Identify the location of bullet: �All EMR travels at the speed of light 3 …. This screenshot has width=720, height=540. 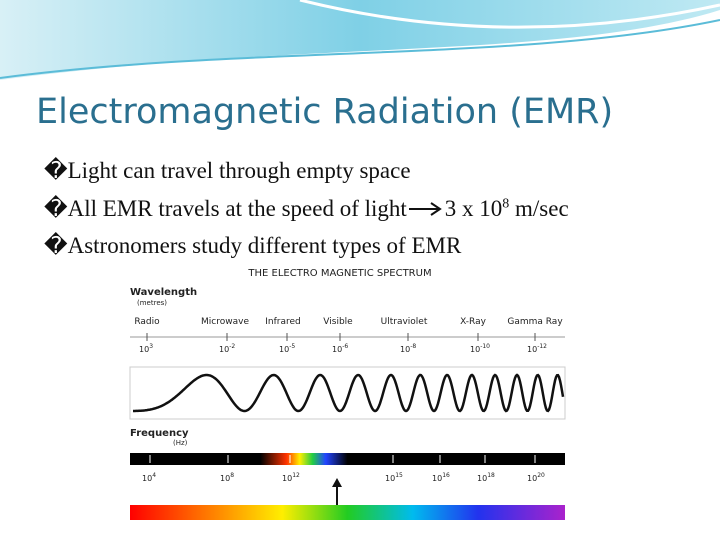
(306, 209).